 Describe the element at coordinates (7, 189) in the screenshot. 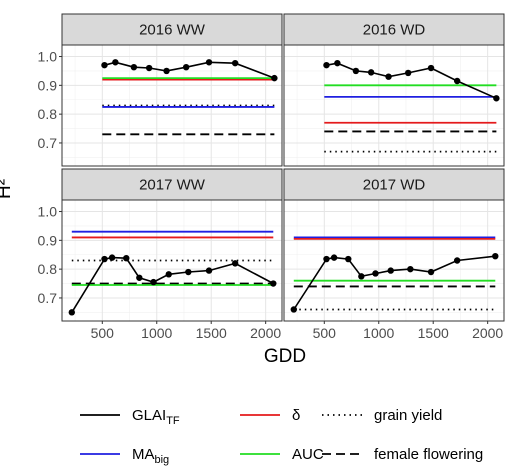

I see `y-axis-title: H²` at that location.